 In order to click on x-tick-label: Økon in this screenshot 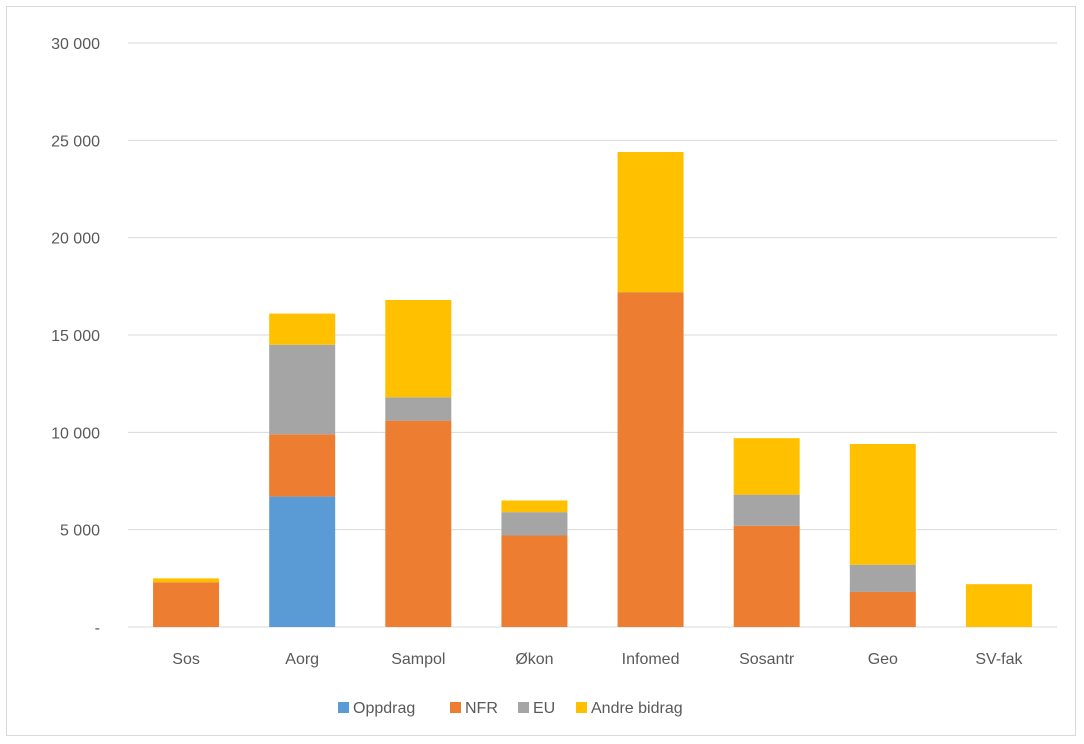, I will do `click(534, 659)`.